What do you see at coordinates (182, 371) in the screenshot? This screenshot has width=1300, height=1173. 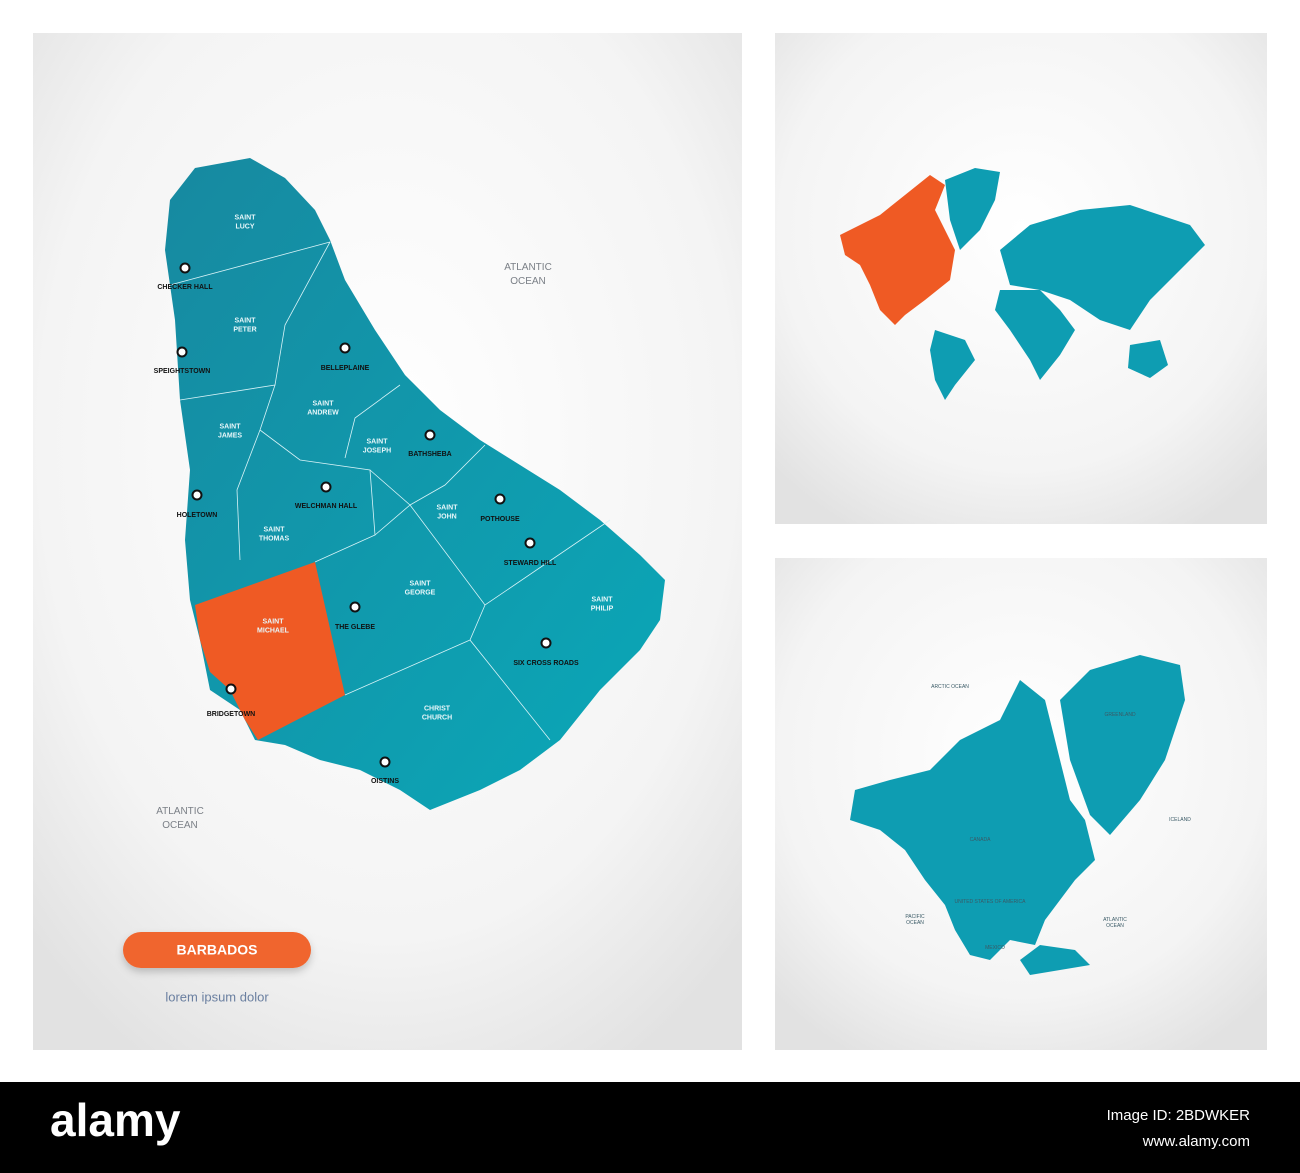 I see `town-label: SPEIGHTSTOWN` at bounding box center [182, 371].